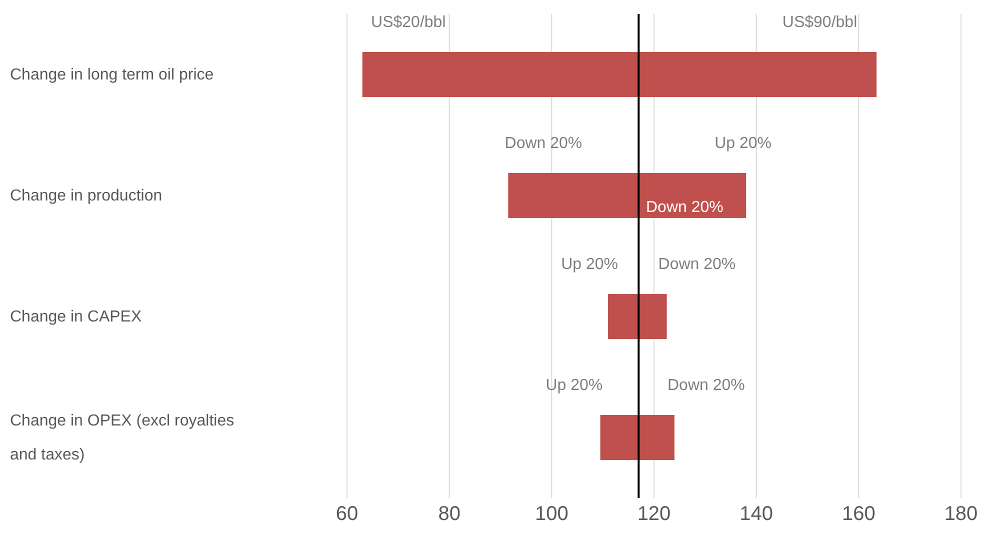  Describe the element at coordinates (408, 22) in the screenshot. I see `annotation: US$20/bbl` at that location.